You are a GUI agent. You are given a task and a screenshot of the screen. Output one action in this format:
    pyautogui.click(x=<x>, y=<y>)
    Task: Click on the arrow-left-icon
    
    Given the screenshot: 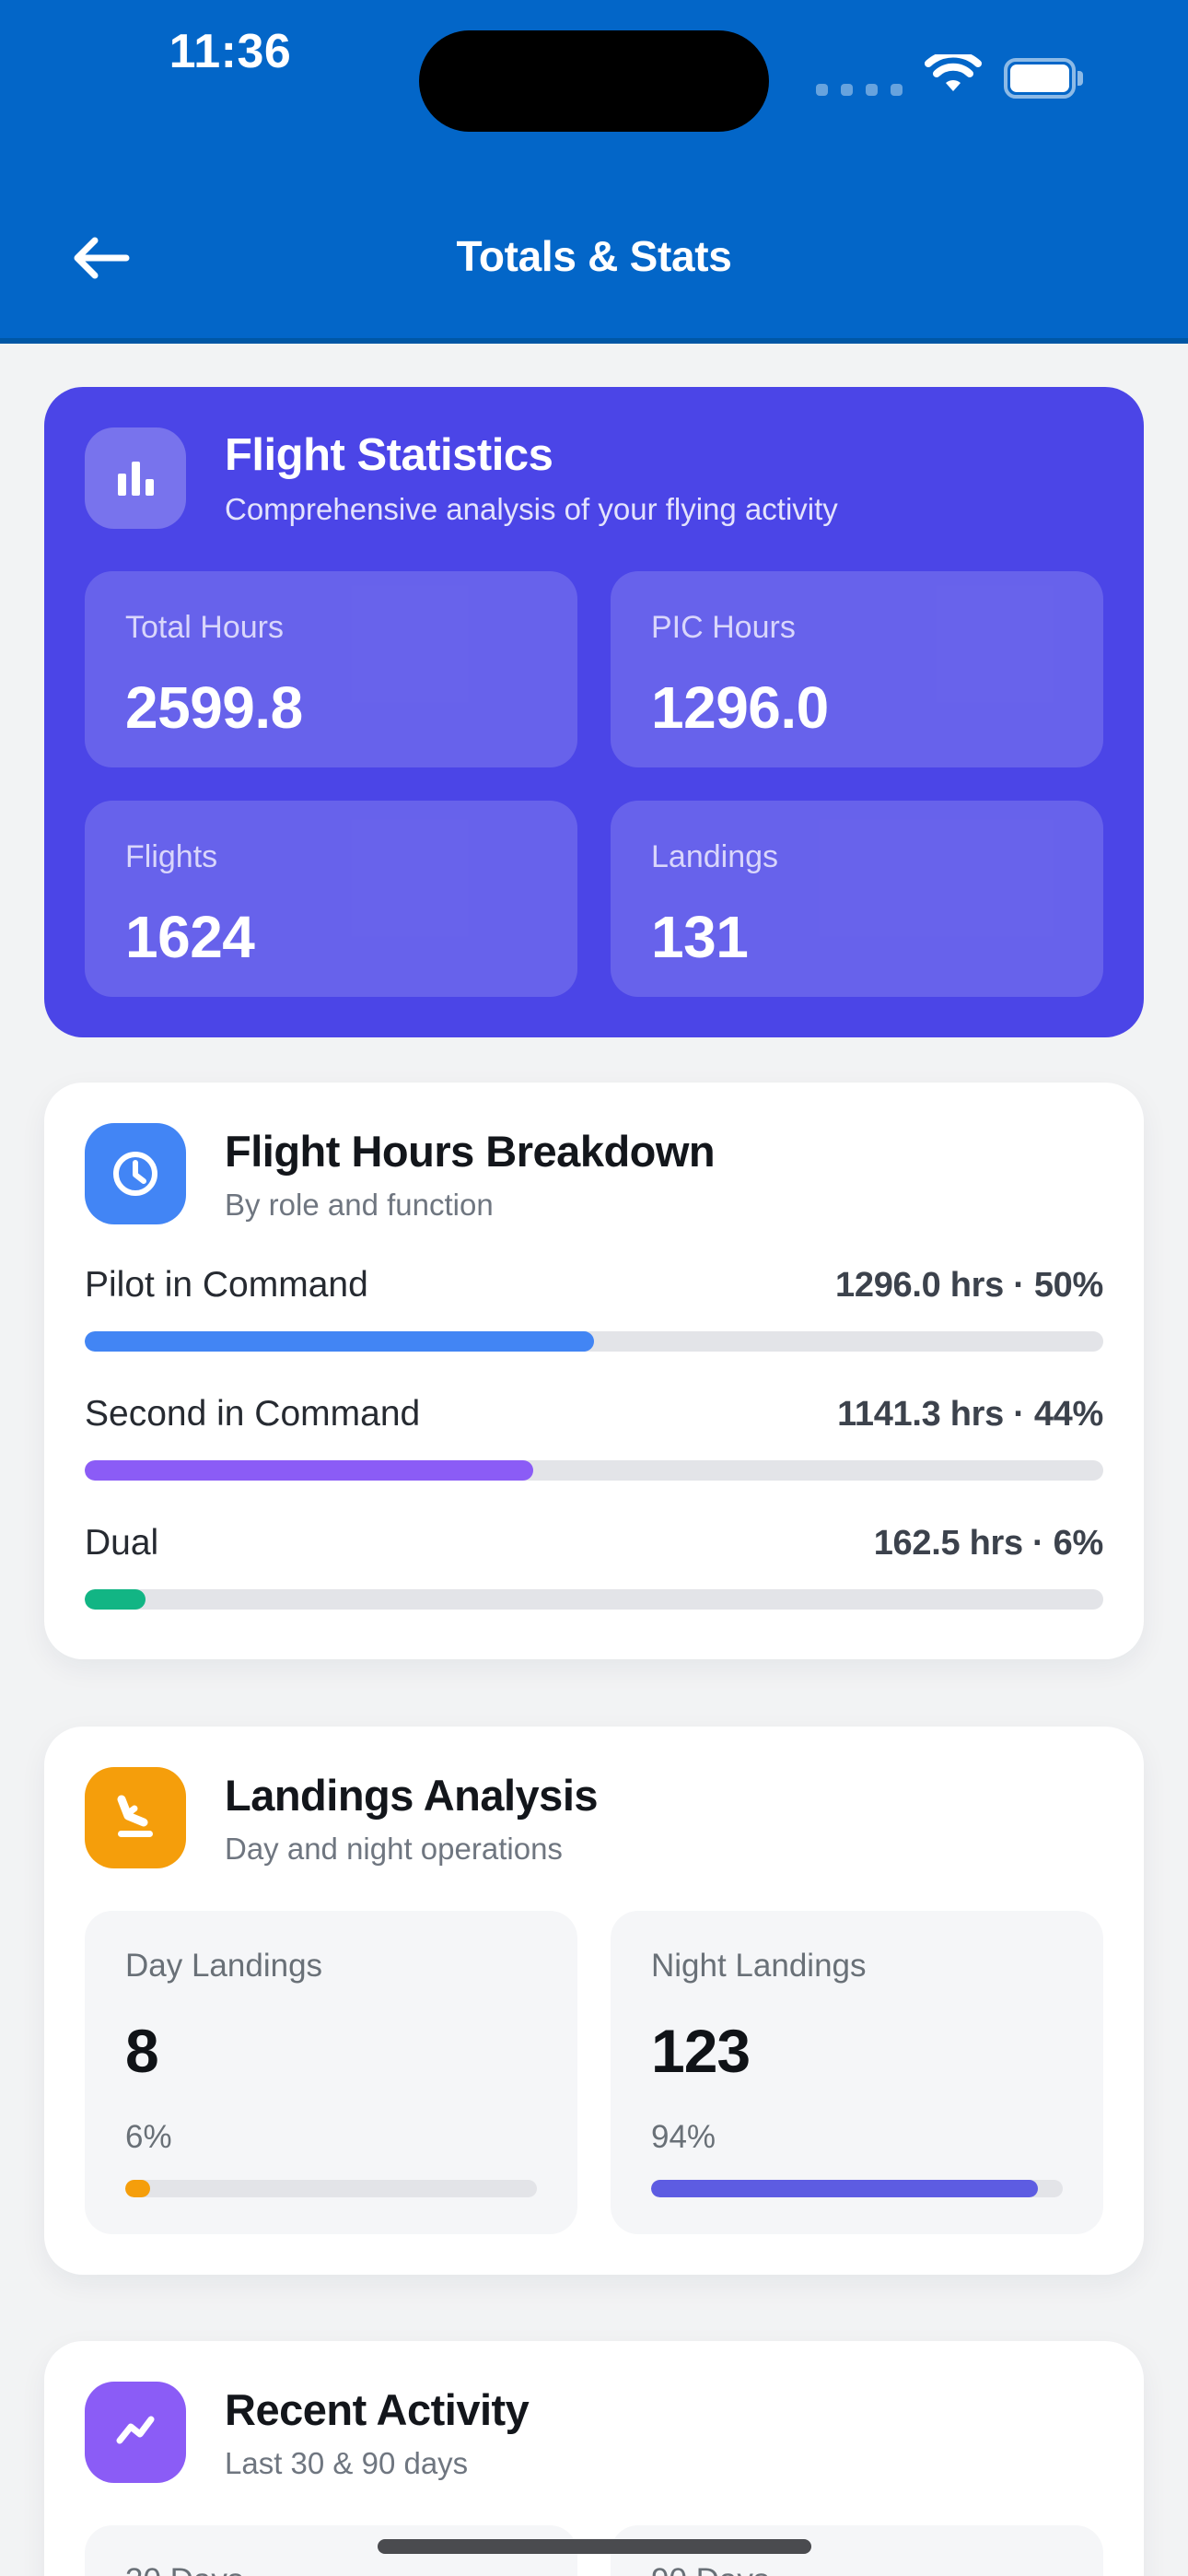 What is the action you would take?
    pyautogui.click(x=102, y=258)
    